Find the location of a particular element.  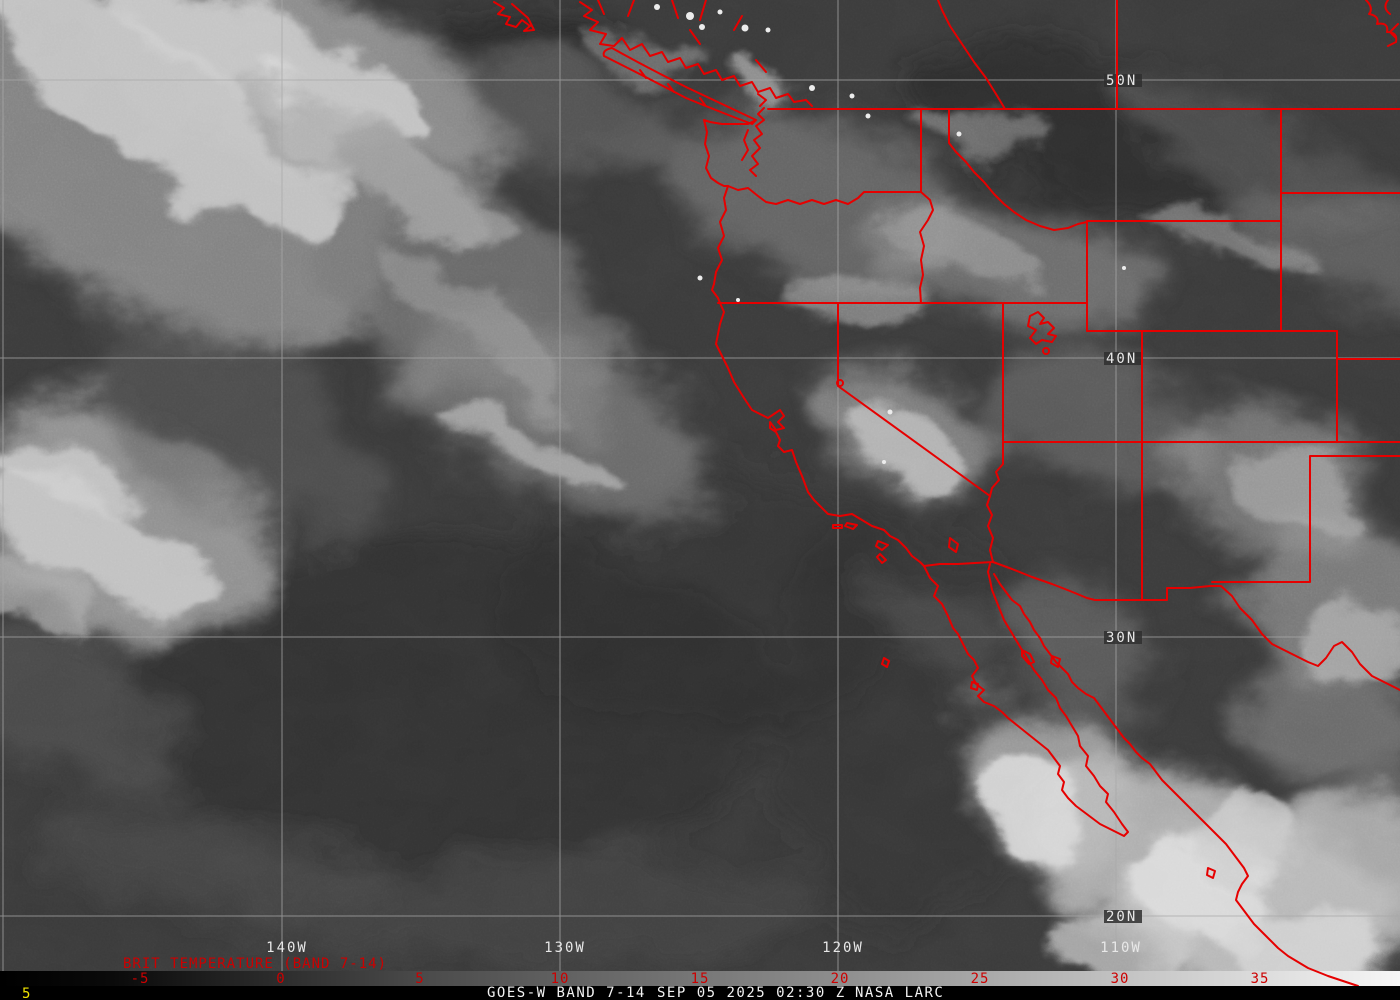

coastline-washington is located at coordinates (730, 153).